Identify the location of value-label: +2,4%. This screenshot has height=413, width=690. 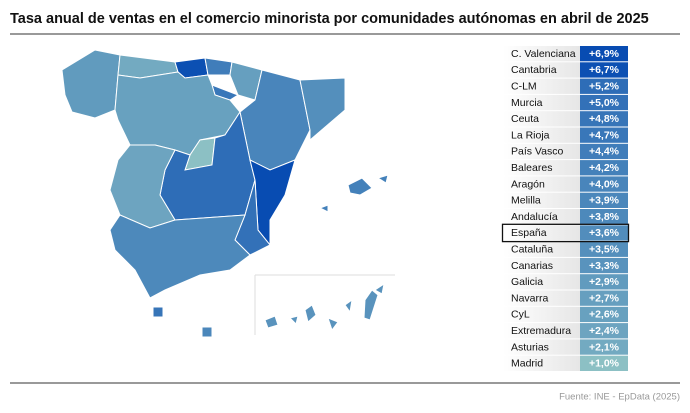
(604, 331).